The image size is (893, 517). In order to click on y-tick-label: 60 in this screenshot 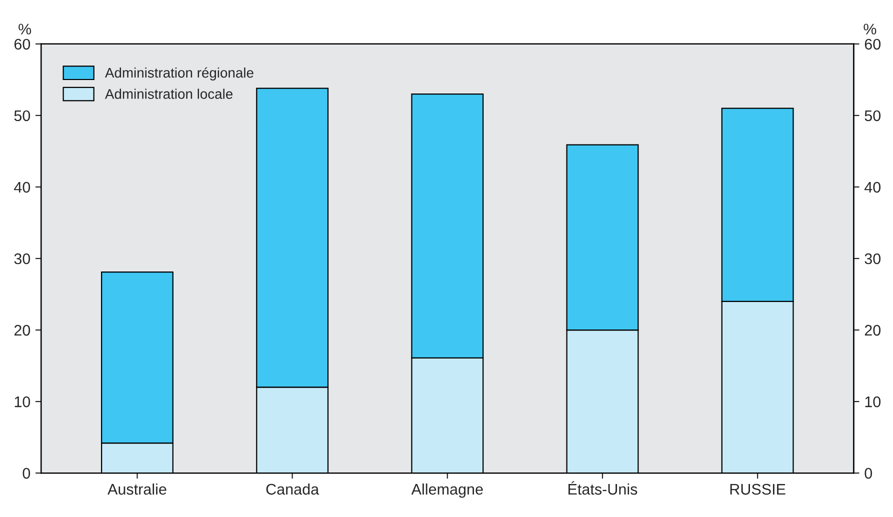, I will do `click(22, 44)`.